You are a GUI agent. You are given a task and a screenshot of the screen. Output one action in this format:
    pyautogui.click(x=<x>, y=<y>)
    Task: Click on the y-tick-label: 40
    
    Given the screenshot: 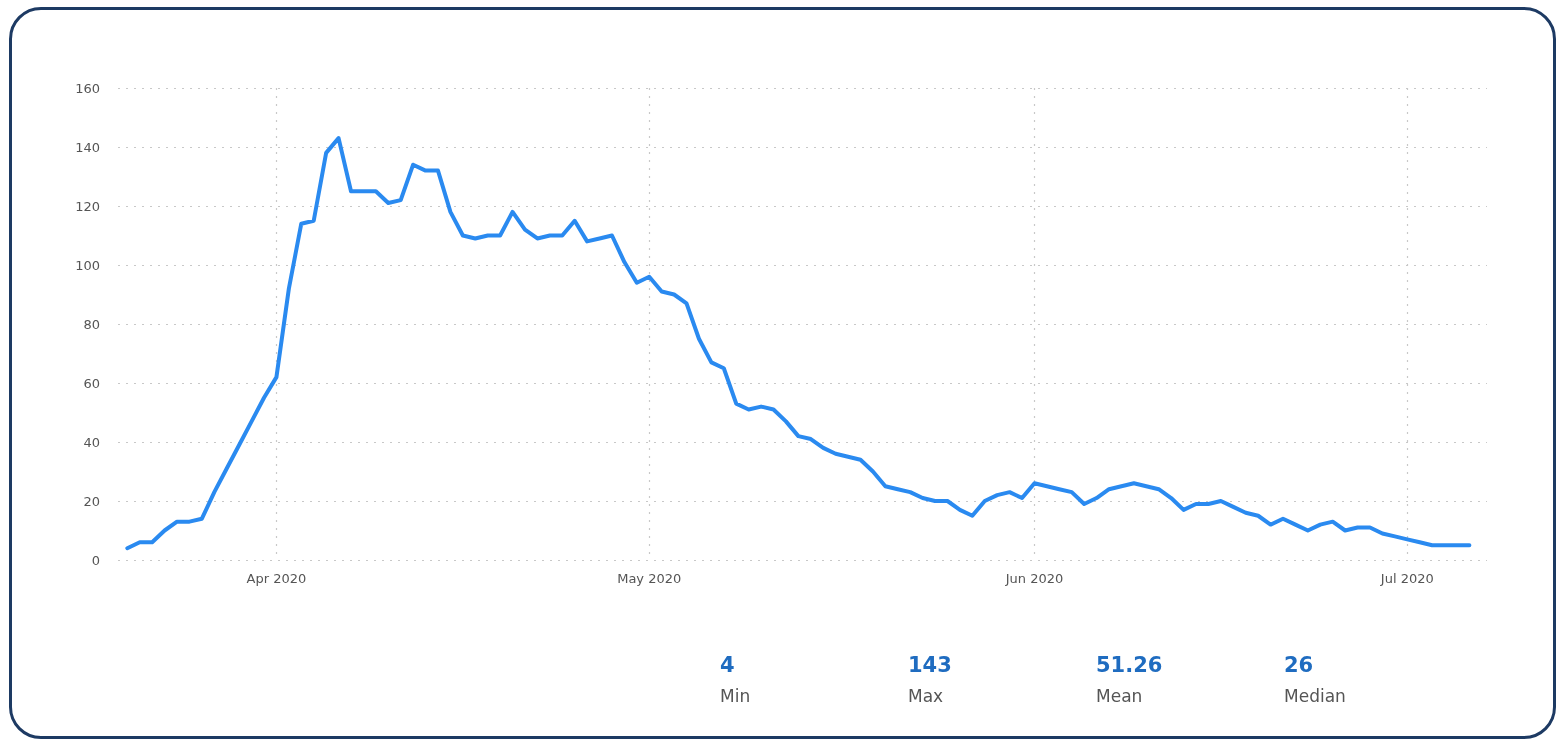 What is the action you would take?
    pyautogui.click(x=91, y=442)
    